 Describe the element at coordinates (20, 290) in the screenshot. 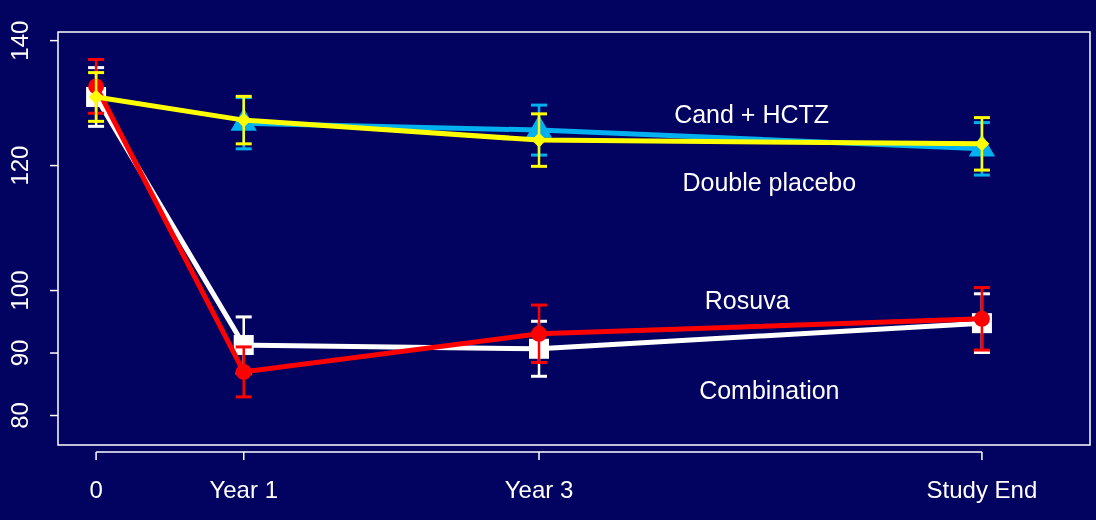

I see `y-tick-label: 100` at that location.